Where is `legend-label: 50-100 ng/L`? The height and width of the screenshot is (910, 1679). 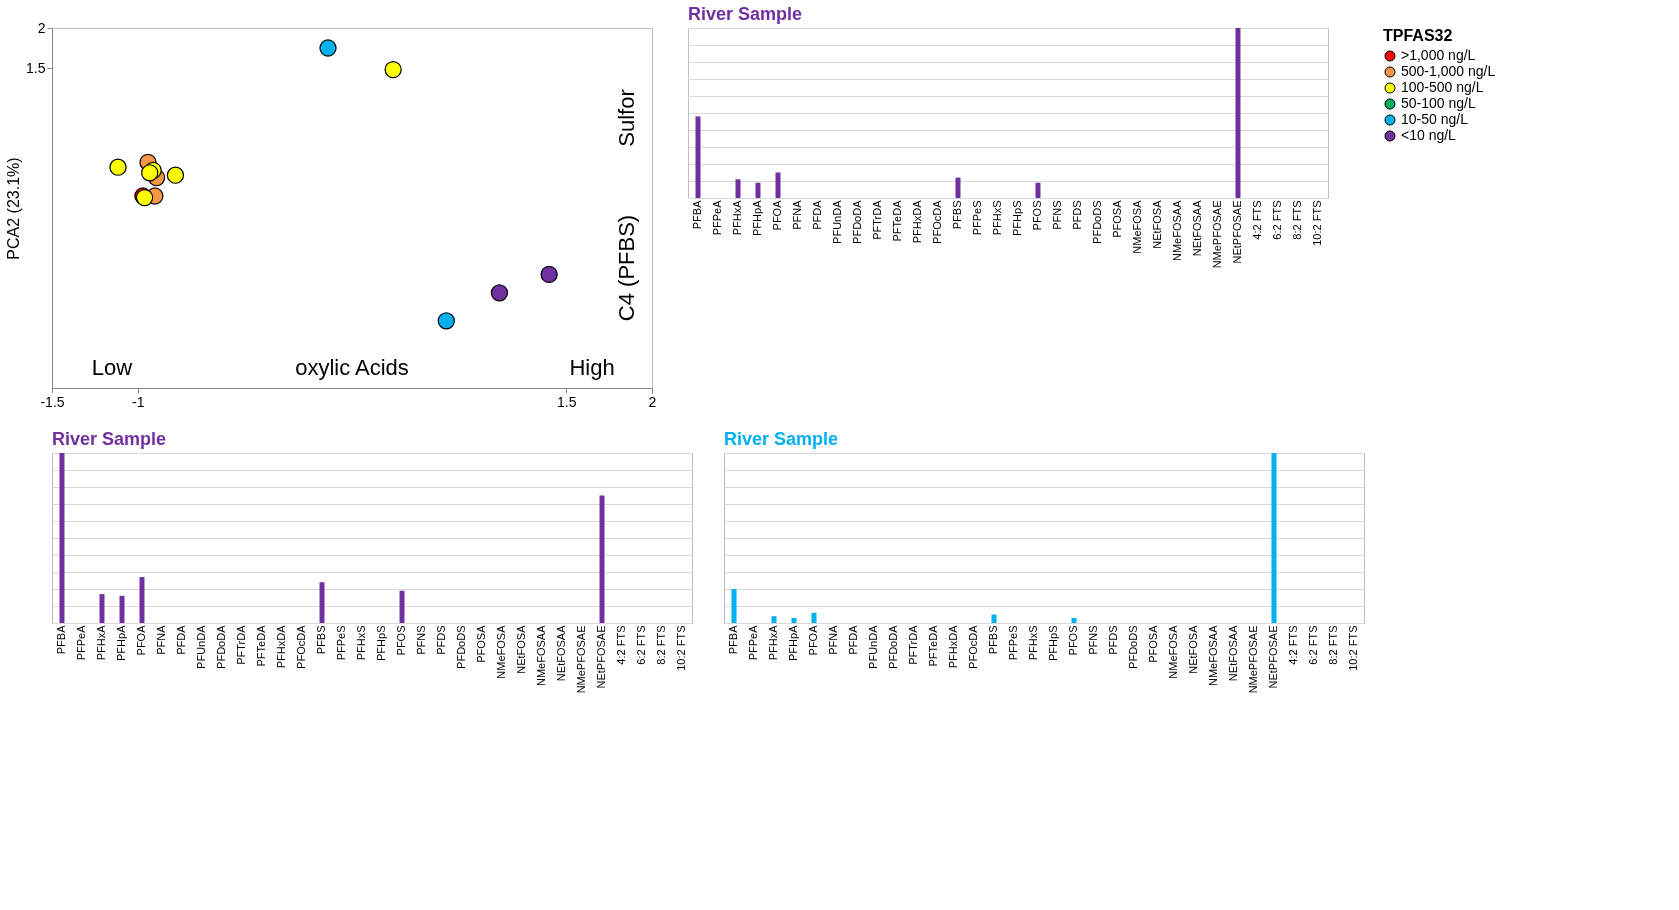 legend-label: 50-100 ng/L is located at coordinates (1438, 103).